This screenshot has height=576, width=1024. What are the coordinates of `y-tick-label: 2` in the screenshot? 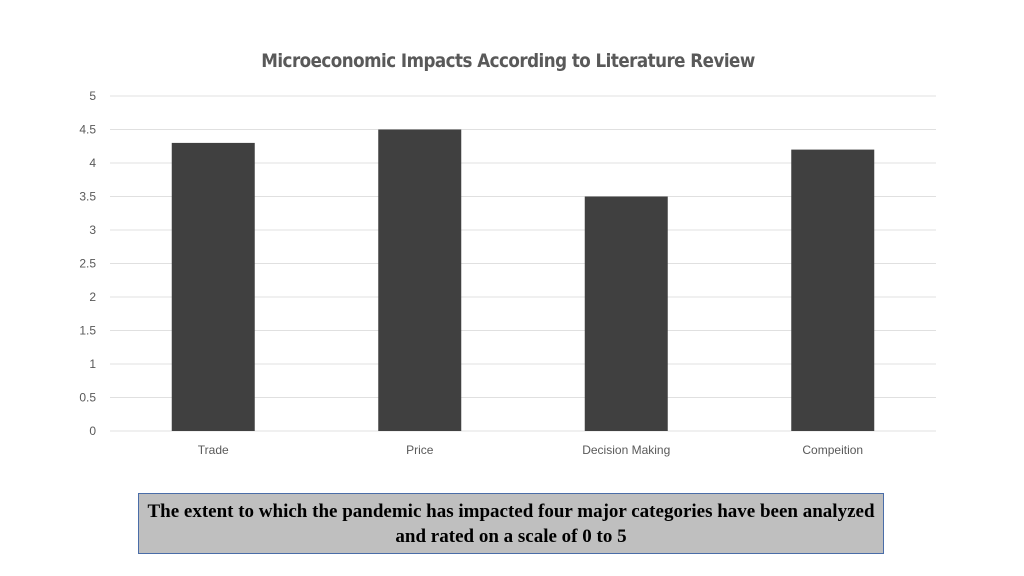 It's located at (92, 297).